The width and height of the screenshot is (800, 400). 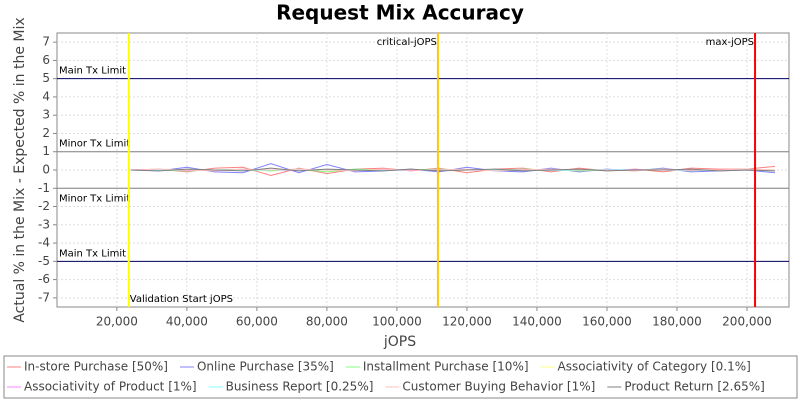 I want to click on marker-label: max-jOPS, so click(x=730, y=42).